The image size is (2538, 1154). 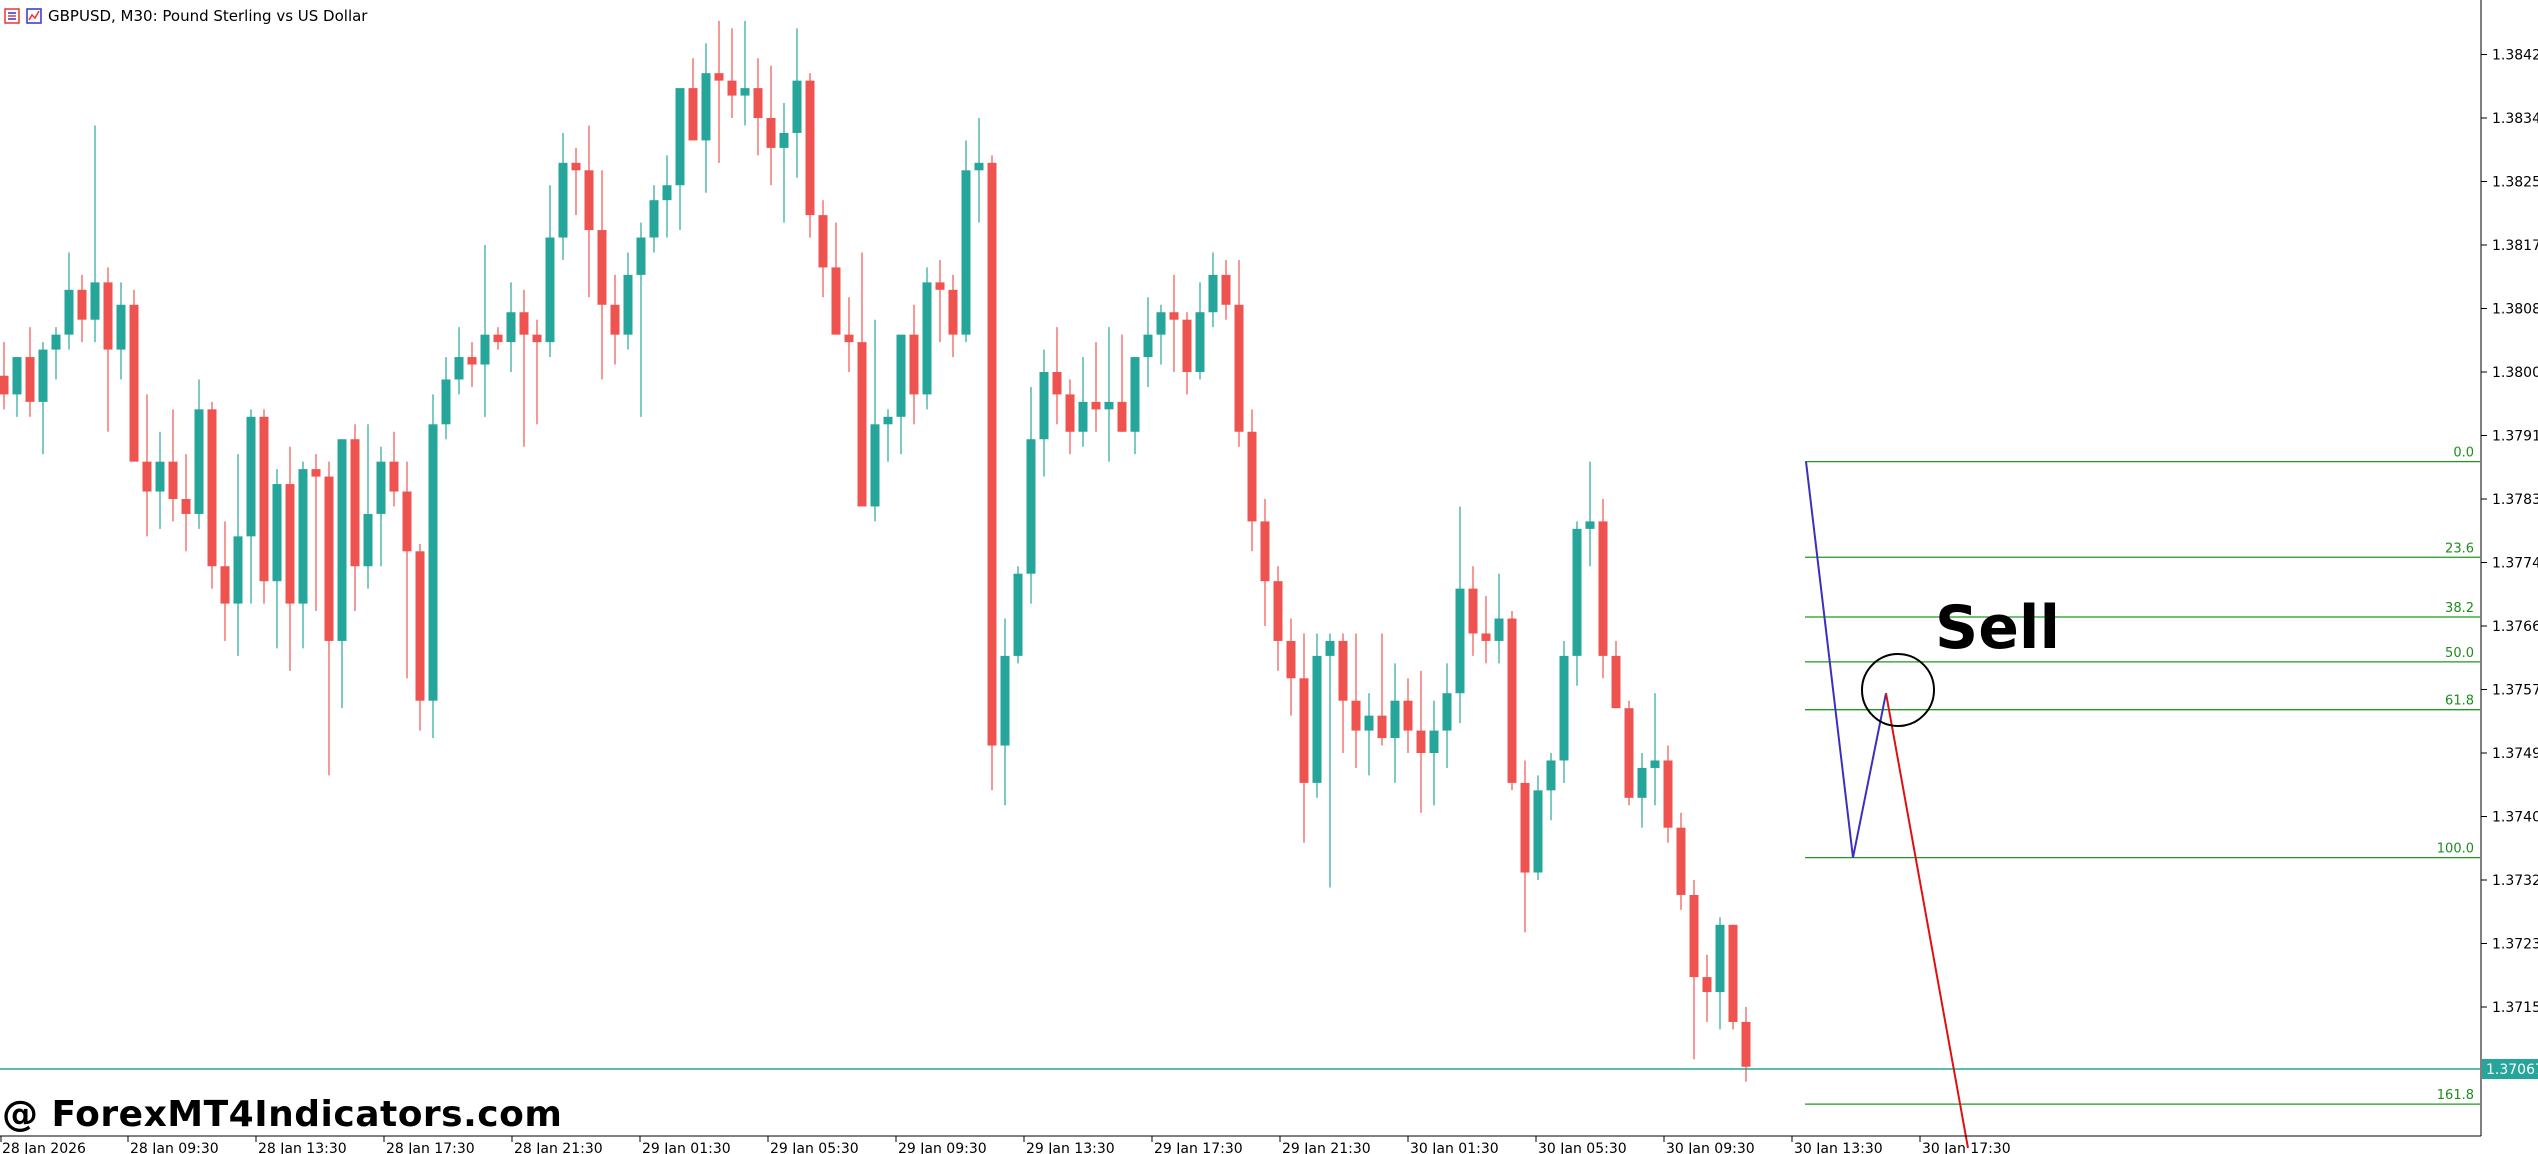 What do you see at coordinates (2515, 881) in the screenshot?
I see `price-tick-label: 1.37320` at bounding box center [2515, 881].